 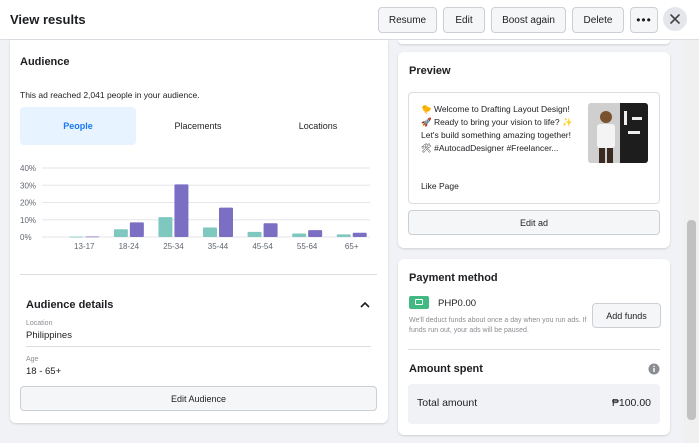 What do you see at coordinates (78, 126) in the screenshot?
I see `tab-people: People` at bounding box center [78, 126].